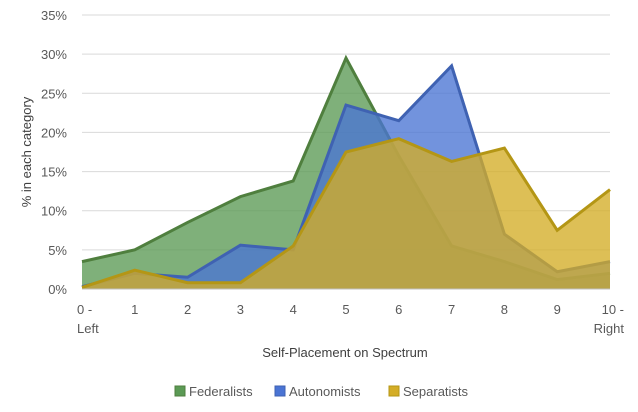 The height and width of the screenshot is (412, 638). What do you see at coordinates (394, 391) in the screenshot?
I see `legend-swatch-separatists` at bounding box center [394, 391].